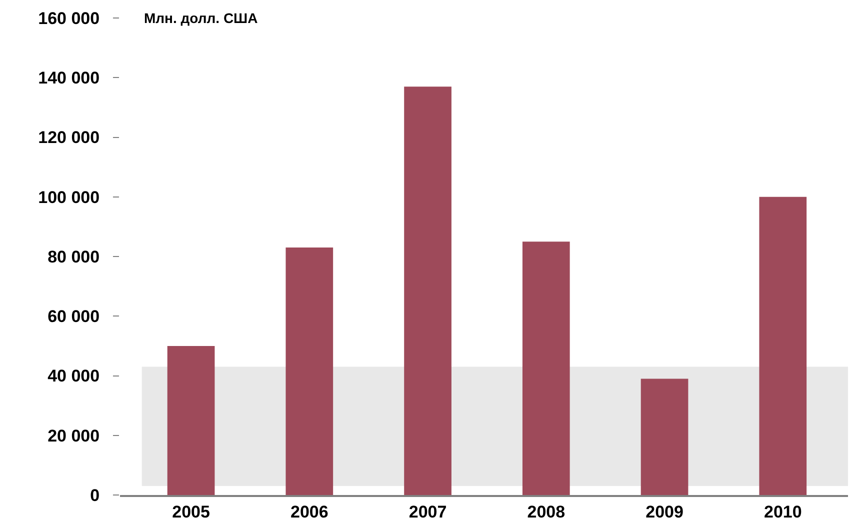 This screenshot has height=530, width=853. Describe the element at coordinates (74, 316) in the screenshot. I see `y-tick-label: 60 000` at that location.